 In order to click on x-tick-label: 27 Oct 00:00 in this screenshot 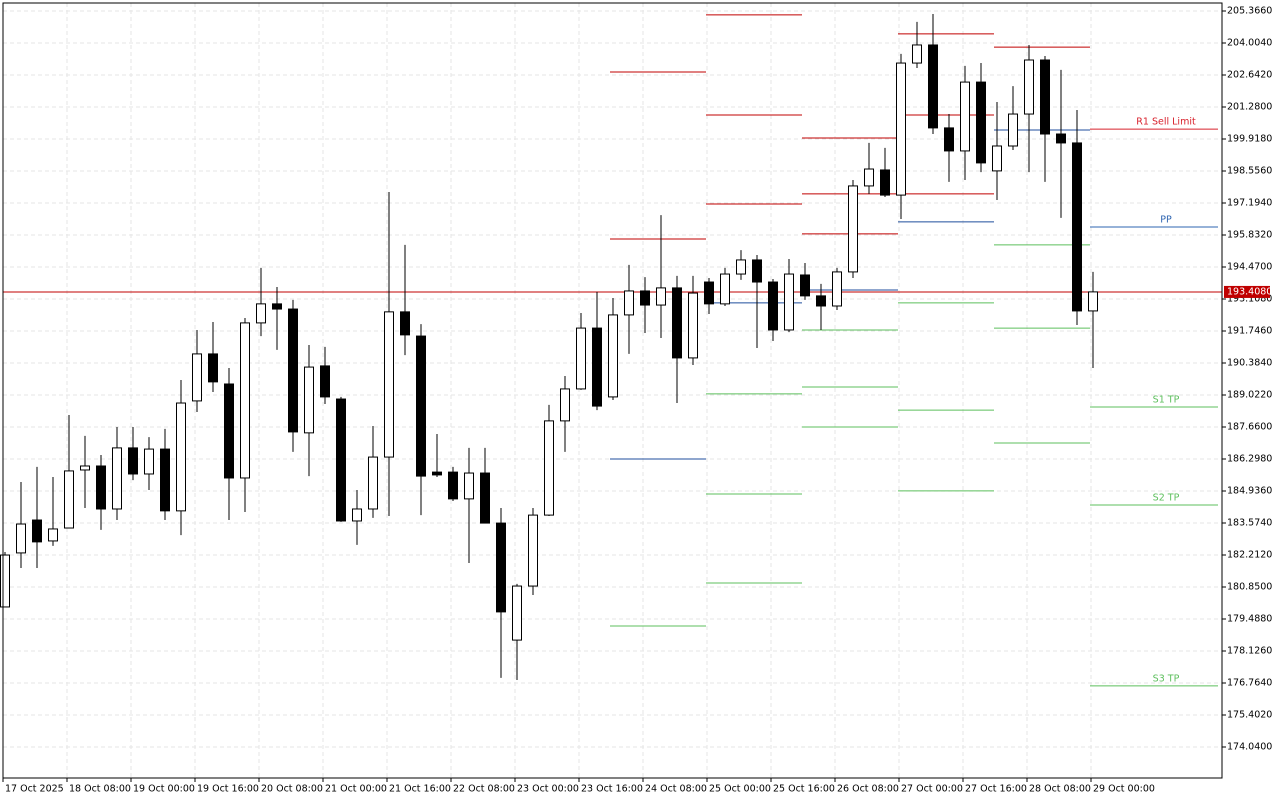, I will do `click(932, 789)`.